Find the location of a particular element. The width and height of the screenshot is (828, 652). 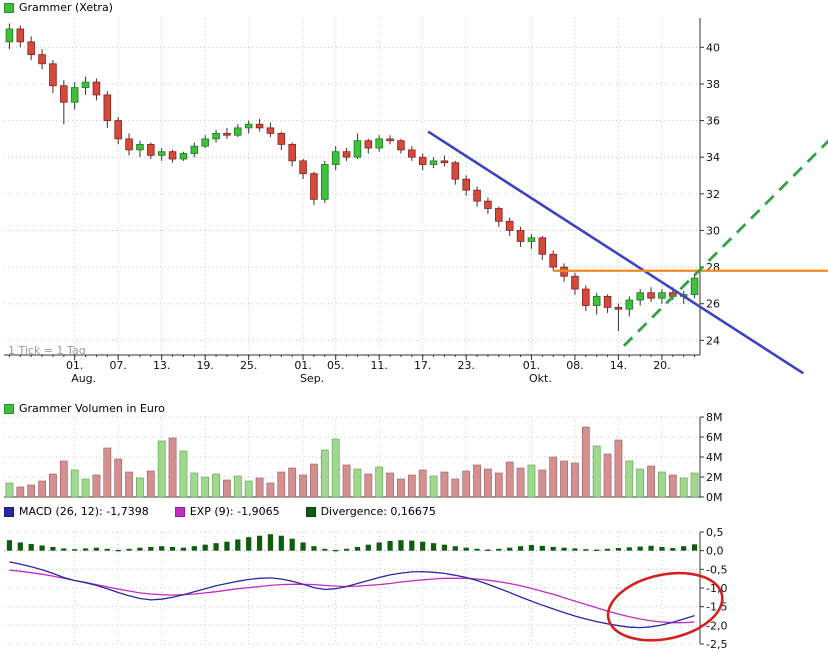

price-legend-item: Grammer (Xetra) is located at coordinates (58, 7).